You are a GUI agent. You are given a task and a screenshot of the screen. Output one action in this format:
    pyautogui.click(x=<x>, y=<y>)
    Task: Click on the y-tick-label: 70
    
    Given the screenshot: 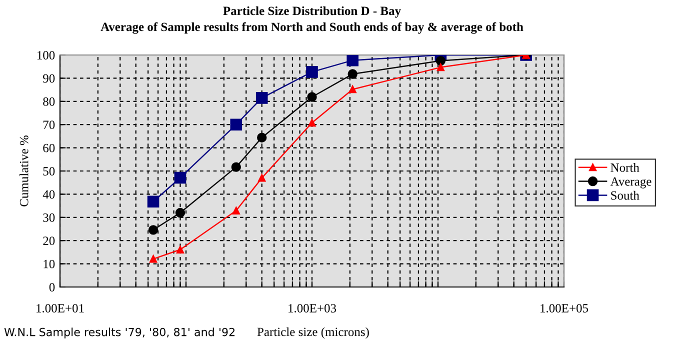 What is the action you would take?
    pyautogui.click(x=49, y=125)
    